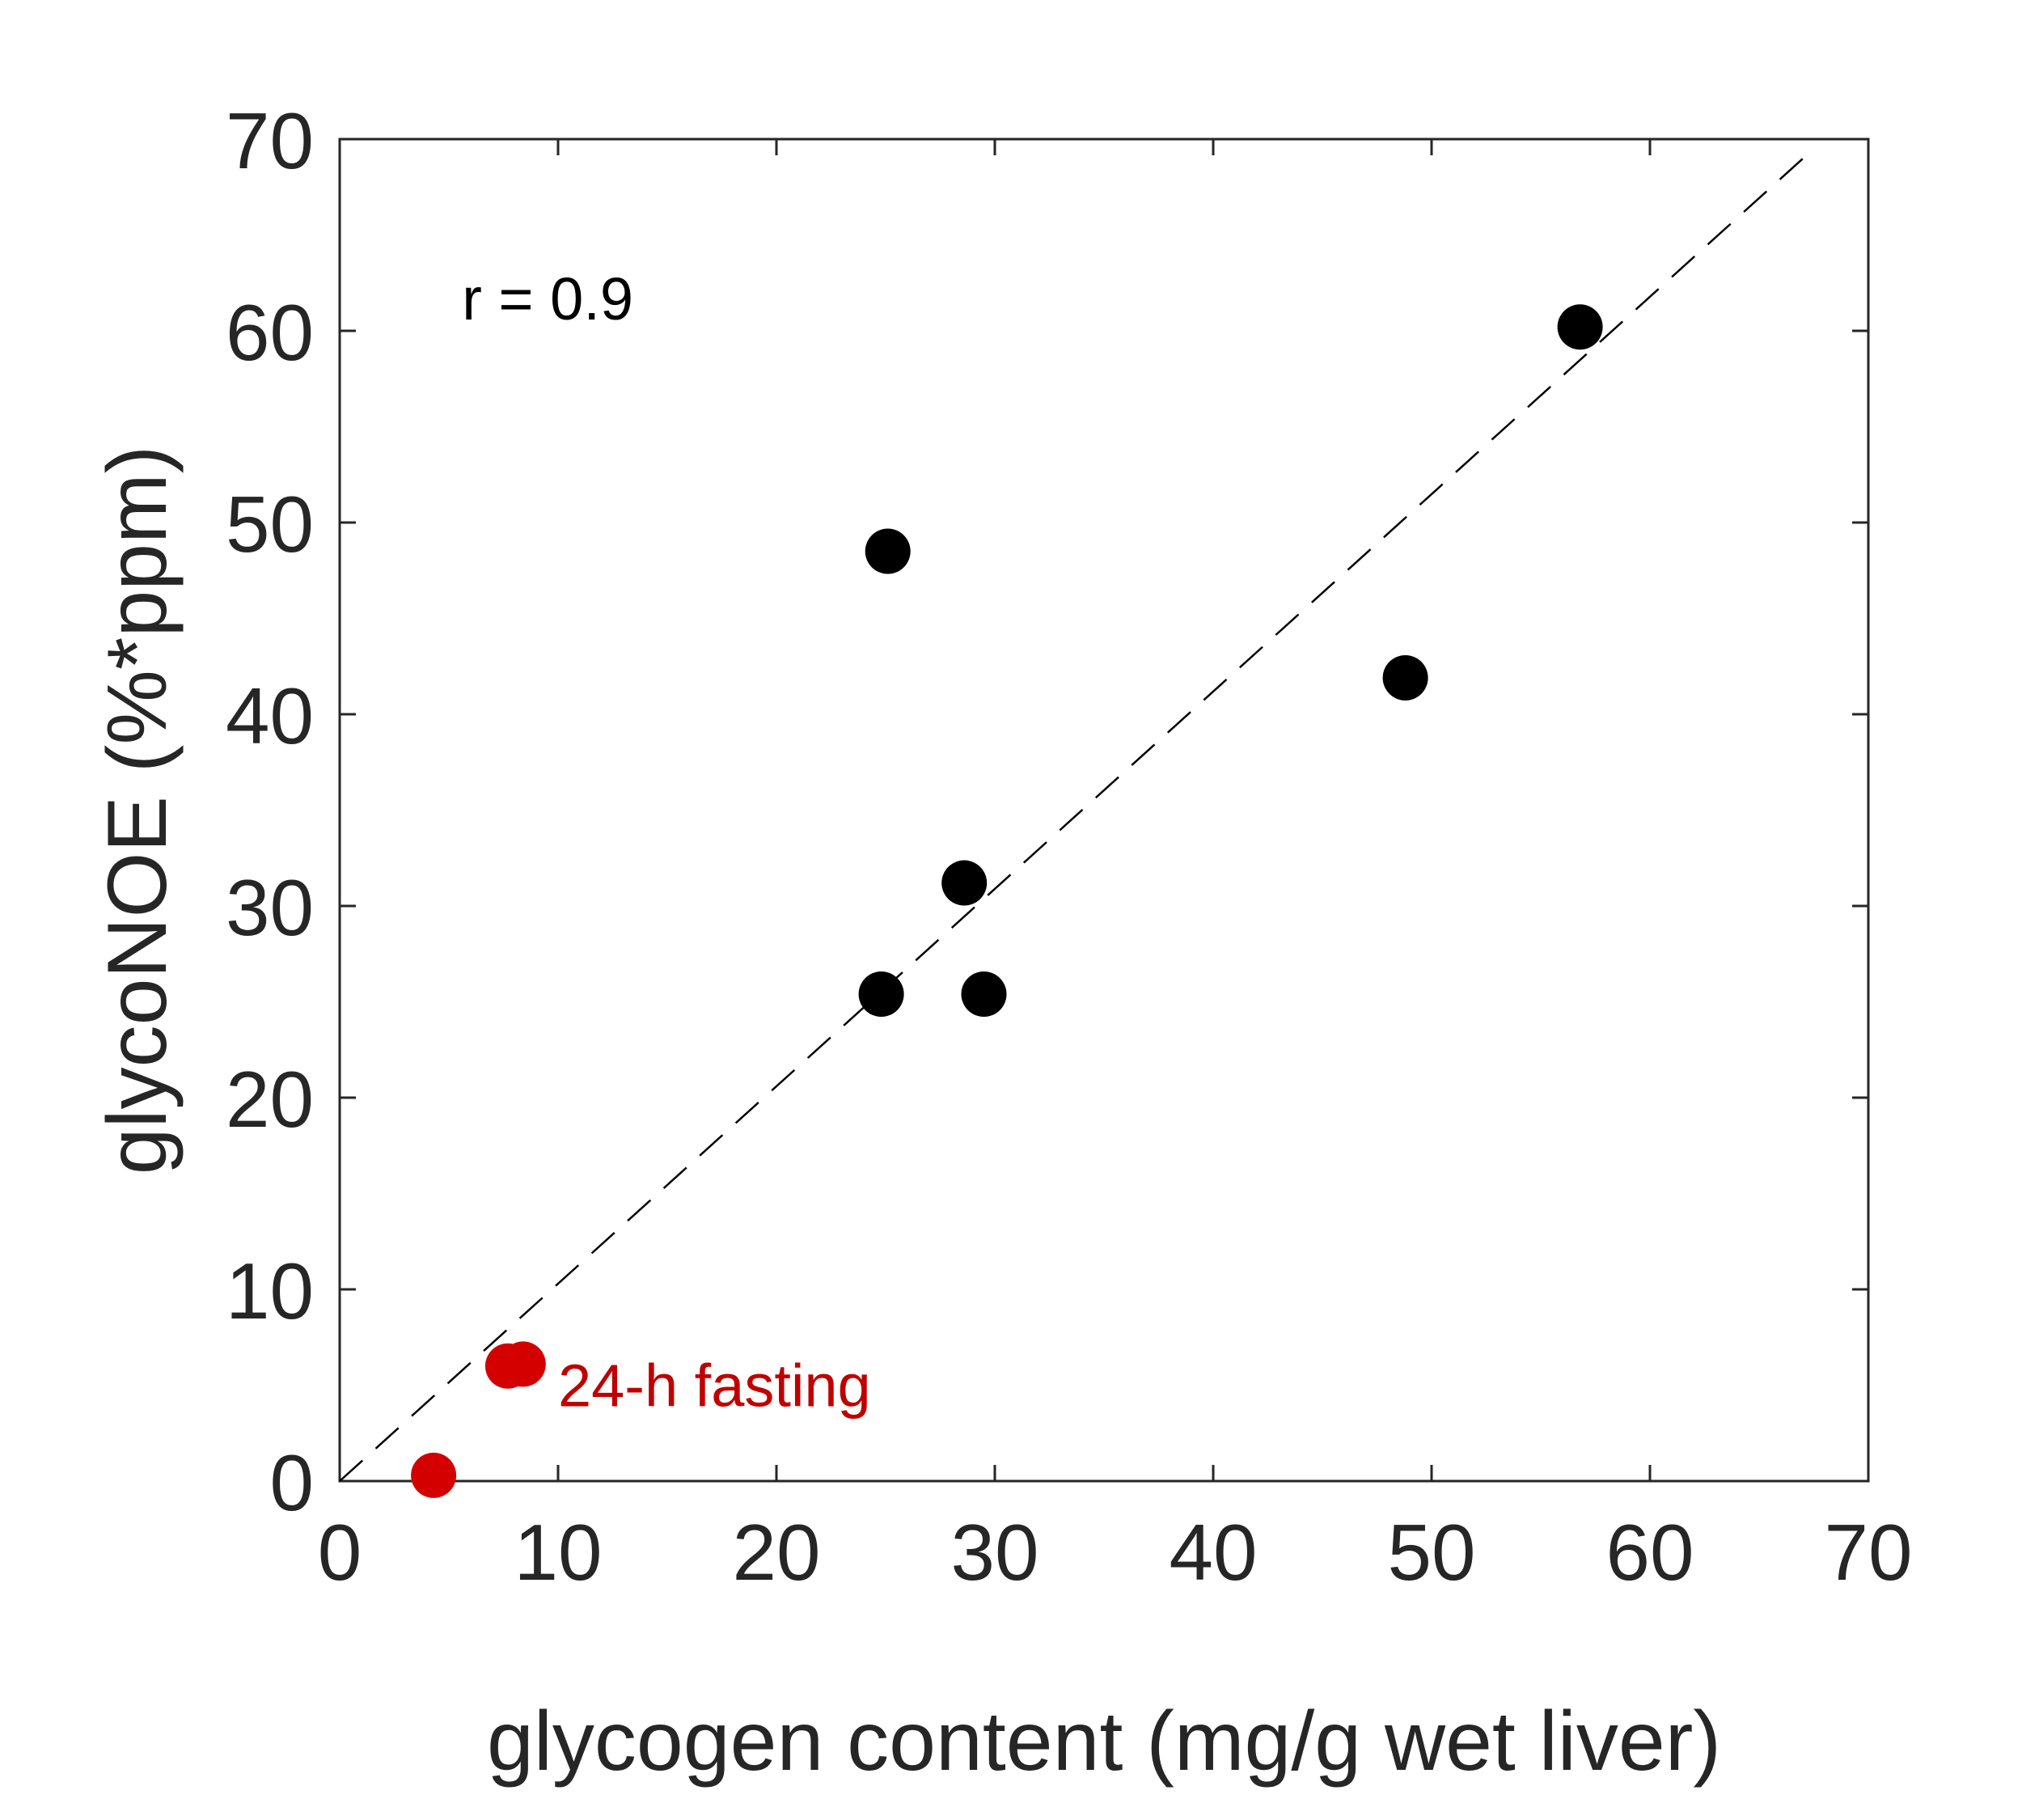 The height and width of the screenshot is (1820, 2022). I want to click on x-tick-label: 30, so click(994, 1552).